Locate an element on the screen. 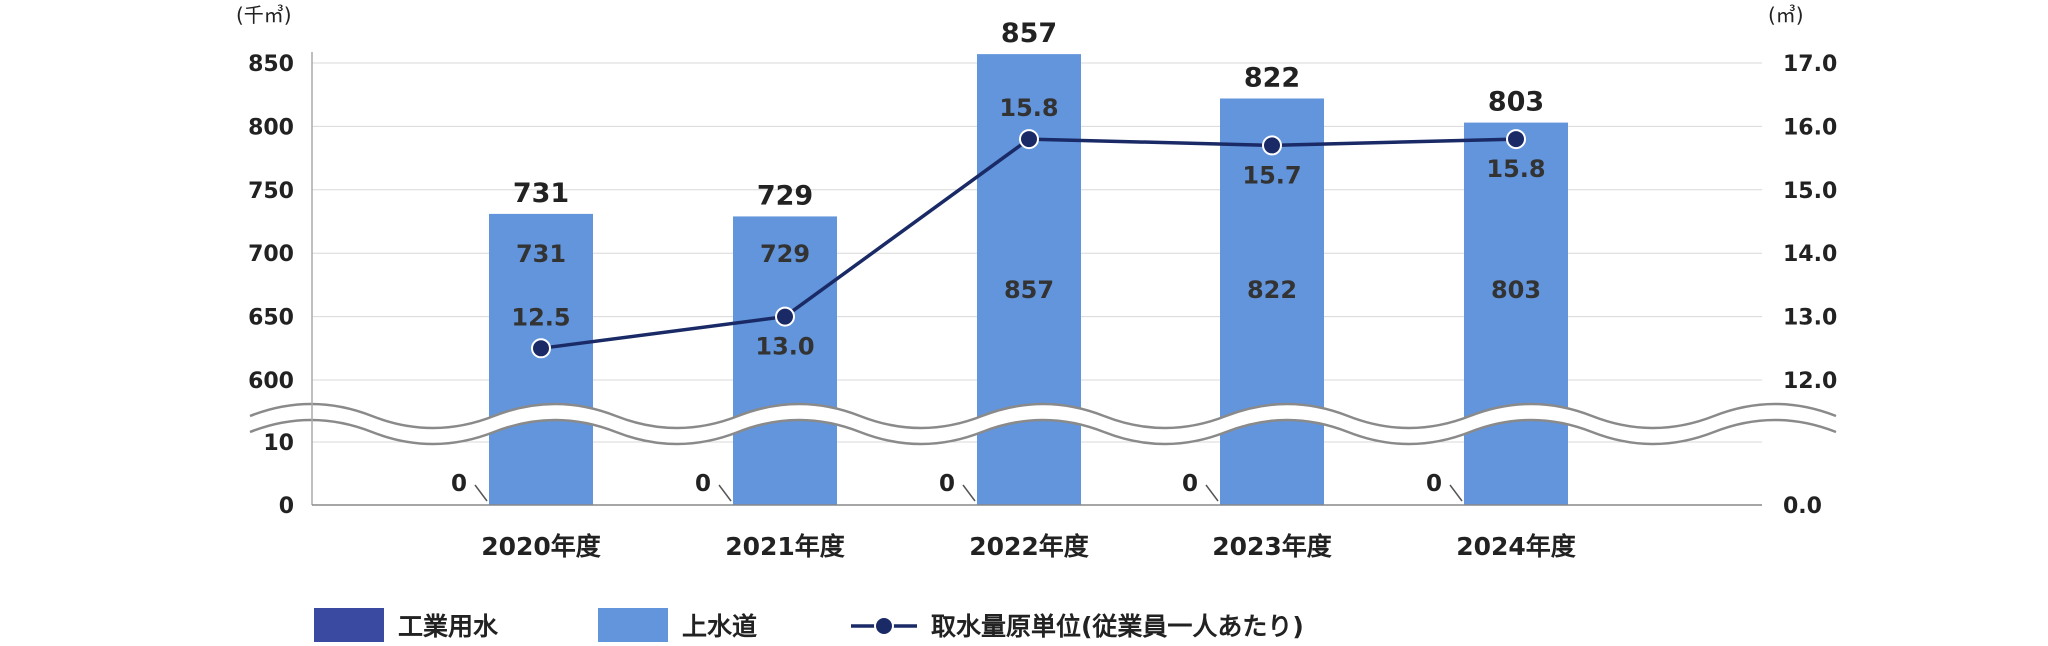  bar-tap-water-value-label: 822 is located at coordinates (1272, 290).